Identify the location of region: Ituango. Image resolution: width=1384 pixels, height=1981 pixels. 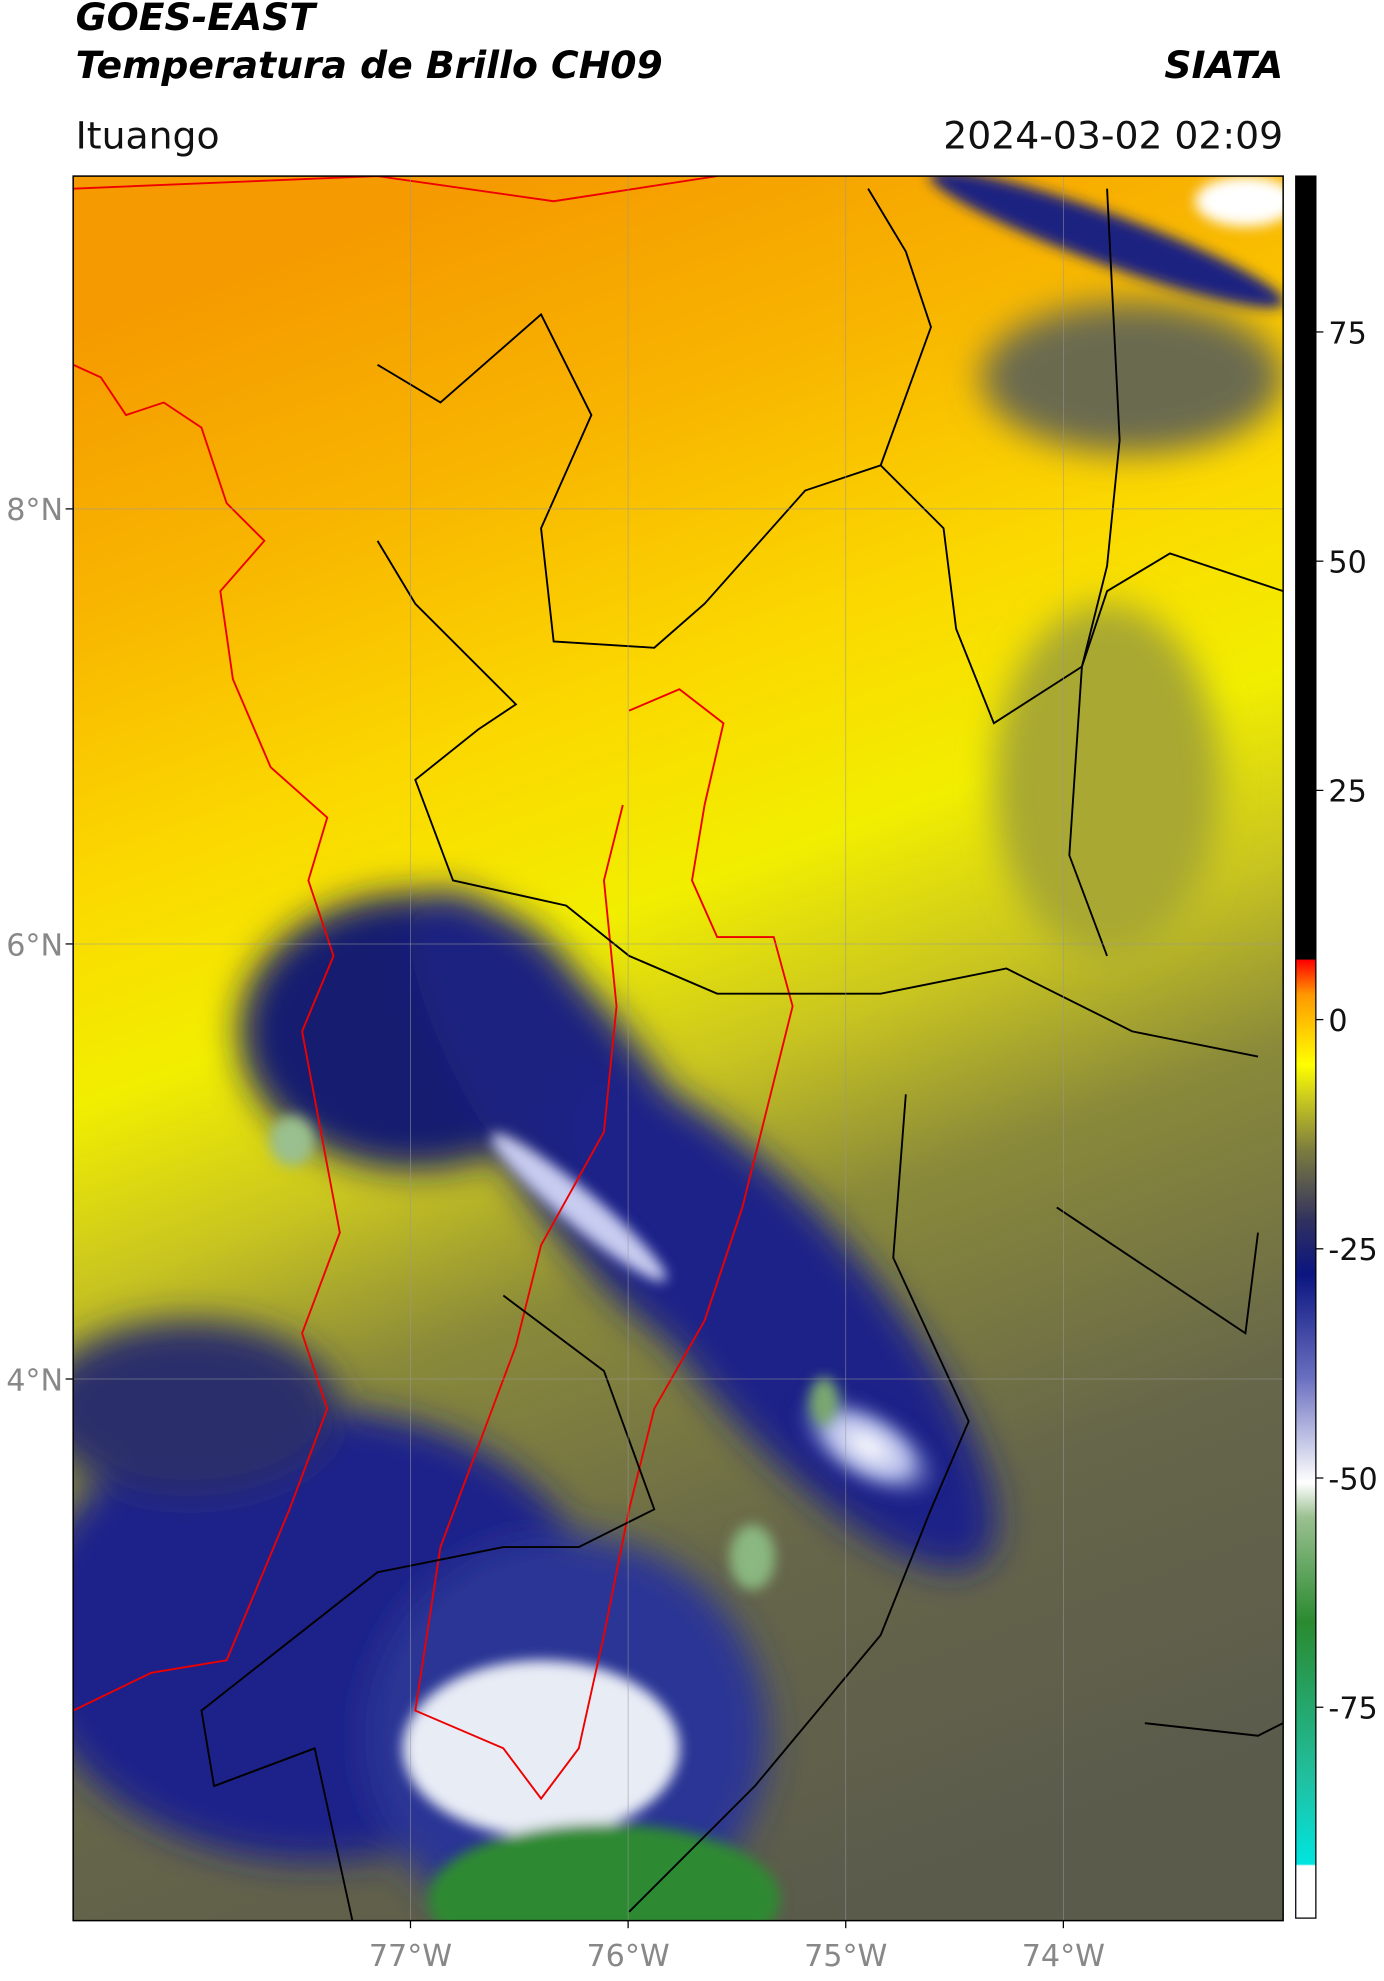
(148, 135).